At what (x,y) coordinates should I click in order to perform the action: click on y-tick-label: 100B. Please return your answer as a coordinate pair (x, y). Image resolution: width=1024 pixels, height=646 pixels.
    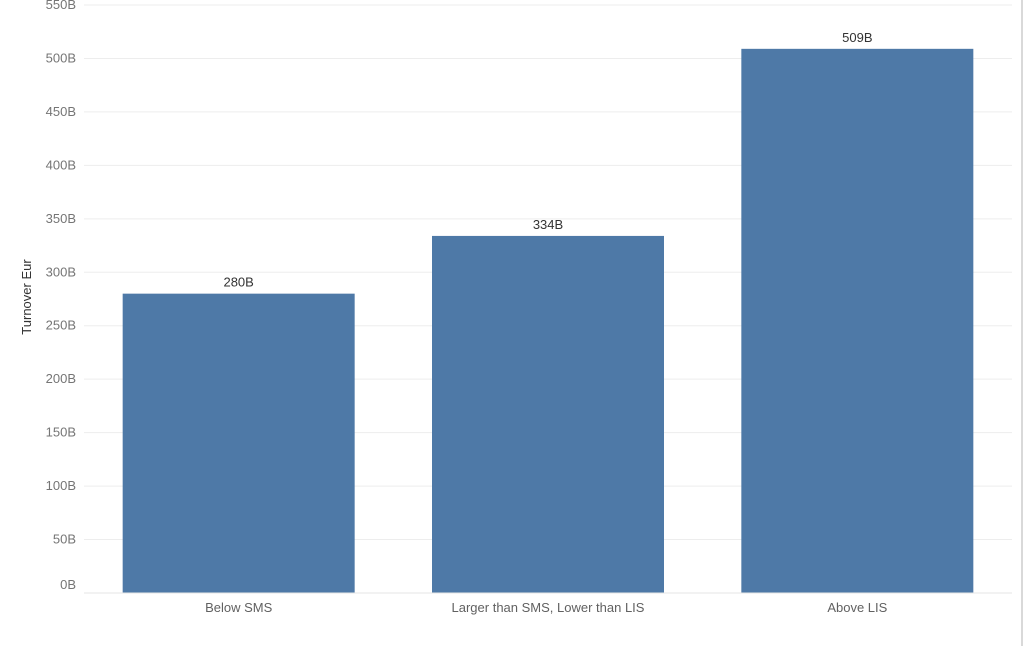
    Looking at the image, I should click on (61, 485).